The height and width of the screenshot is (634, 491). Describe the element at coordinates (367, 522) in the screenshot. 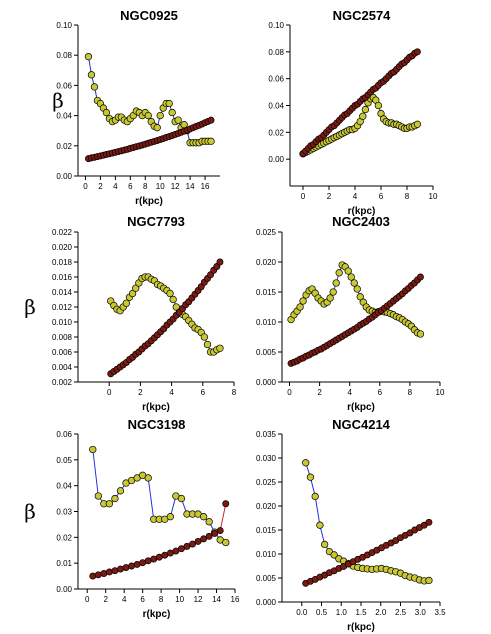

I see `series-line-yellow` at that location.